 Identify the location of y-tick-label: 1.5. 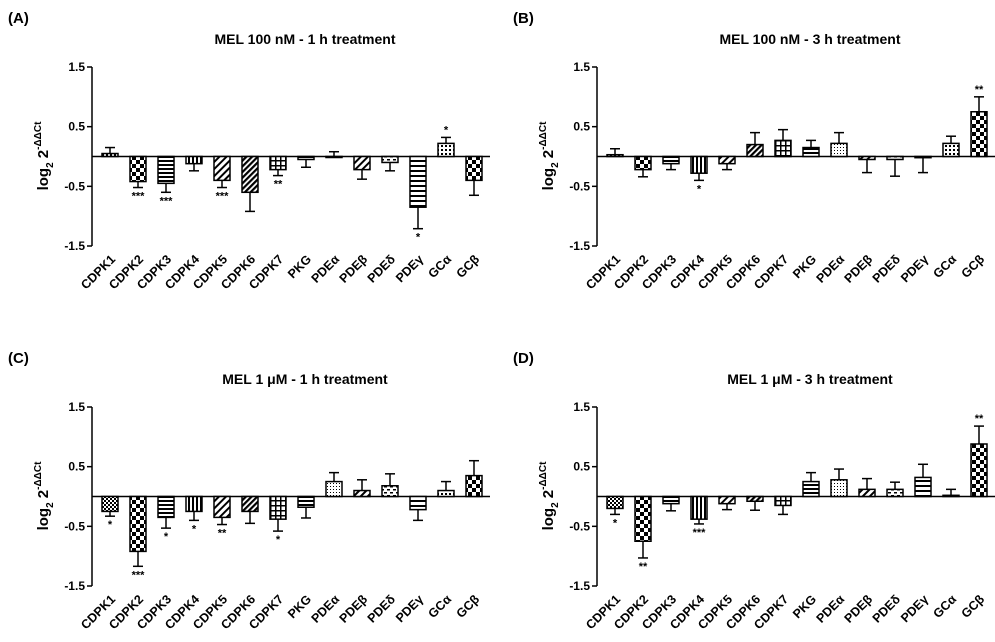
(581, 67).